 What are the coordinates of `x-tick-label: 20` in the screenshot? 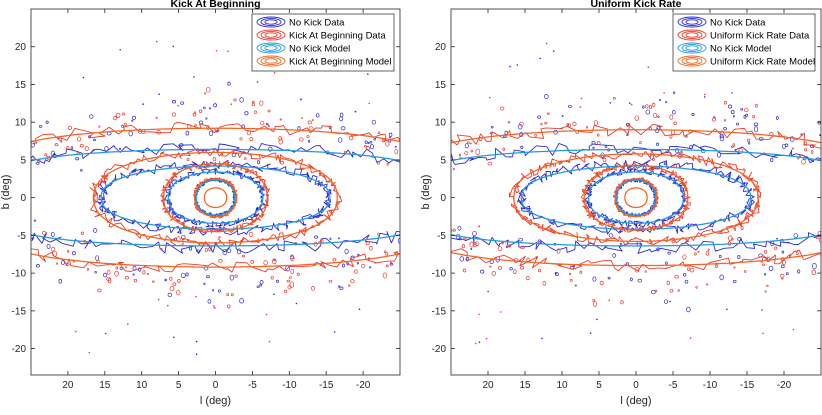 It's located at (68, 385).